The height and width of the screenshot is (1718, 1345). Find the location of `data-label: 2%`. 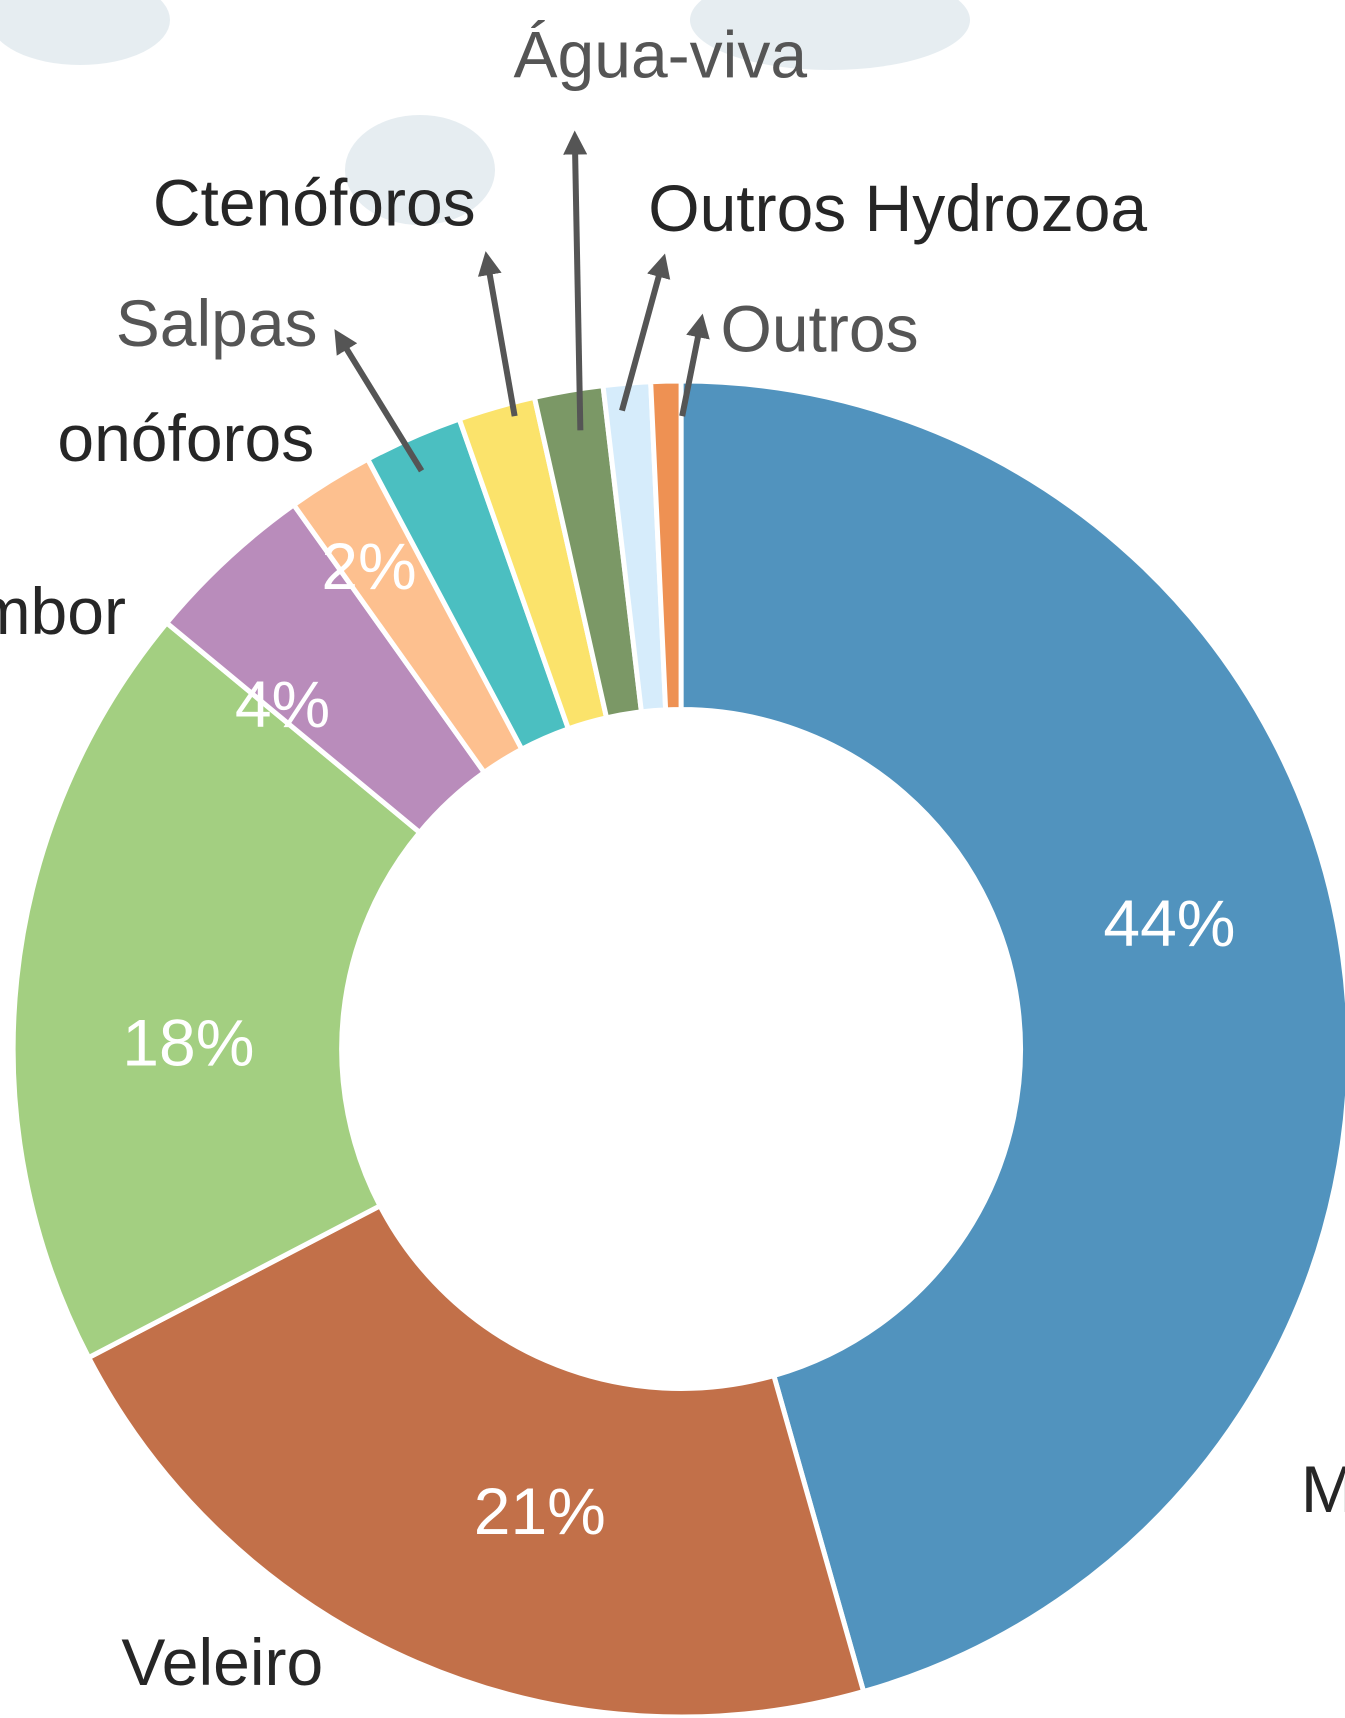

data-label: 2% is located at coordinates (368, 566).